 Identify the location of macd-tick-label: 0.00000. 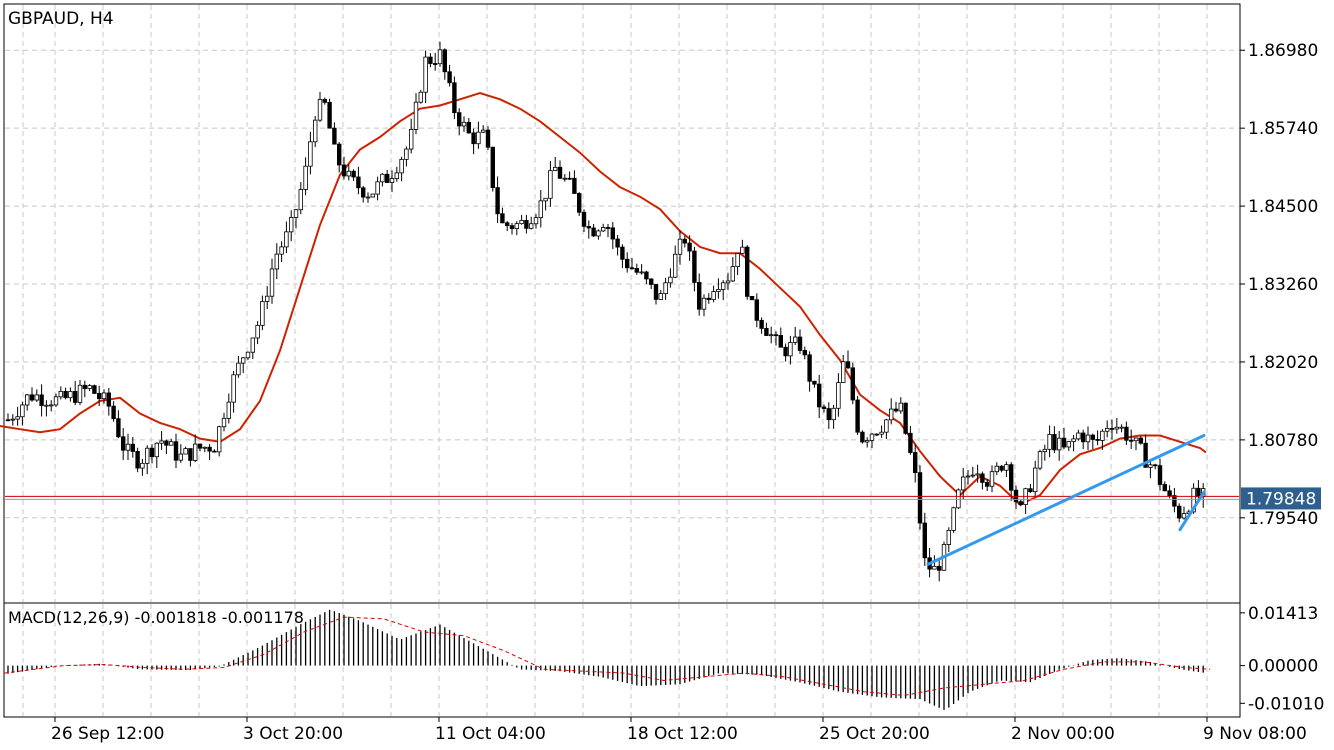
(1283, 667).